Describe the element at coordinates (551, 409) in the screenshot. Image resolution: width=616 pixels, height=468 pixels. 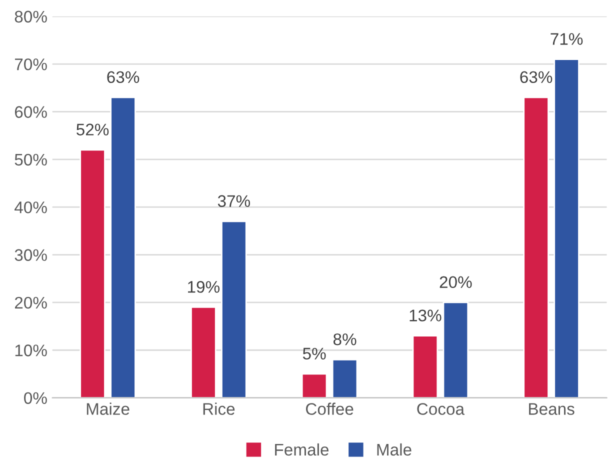
I see `x-tick-label: Beans` at that location.